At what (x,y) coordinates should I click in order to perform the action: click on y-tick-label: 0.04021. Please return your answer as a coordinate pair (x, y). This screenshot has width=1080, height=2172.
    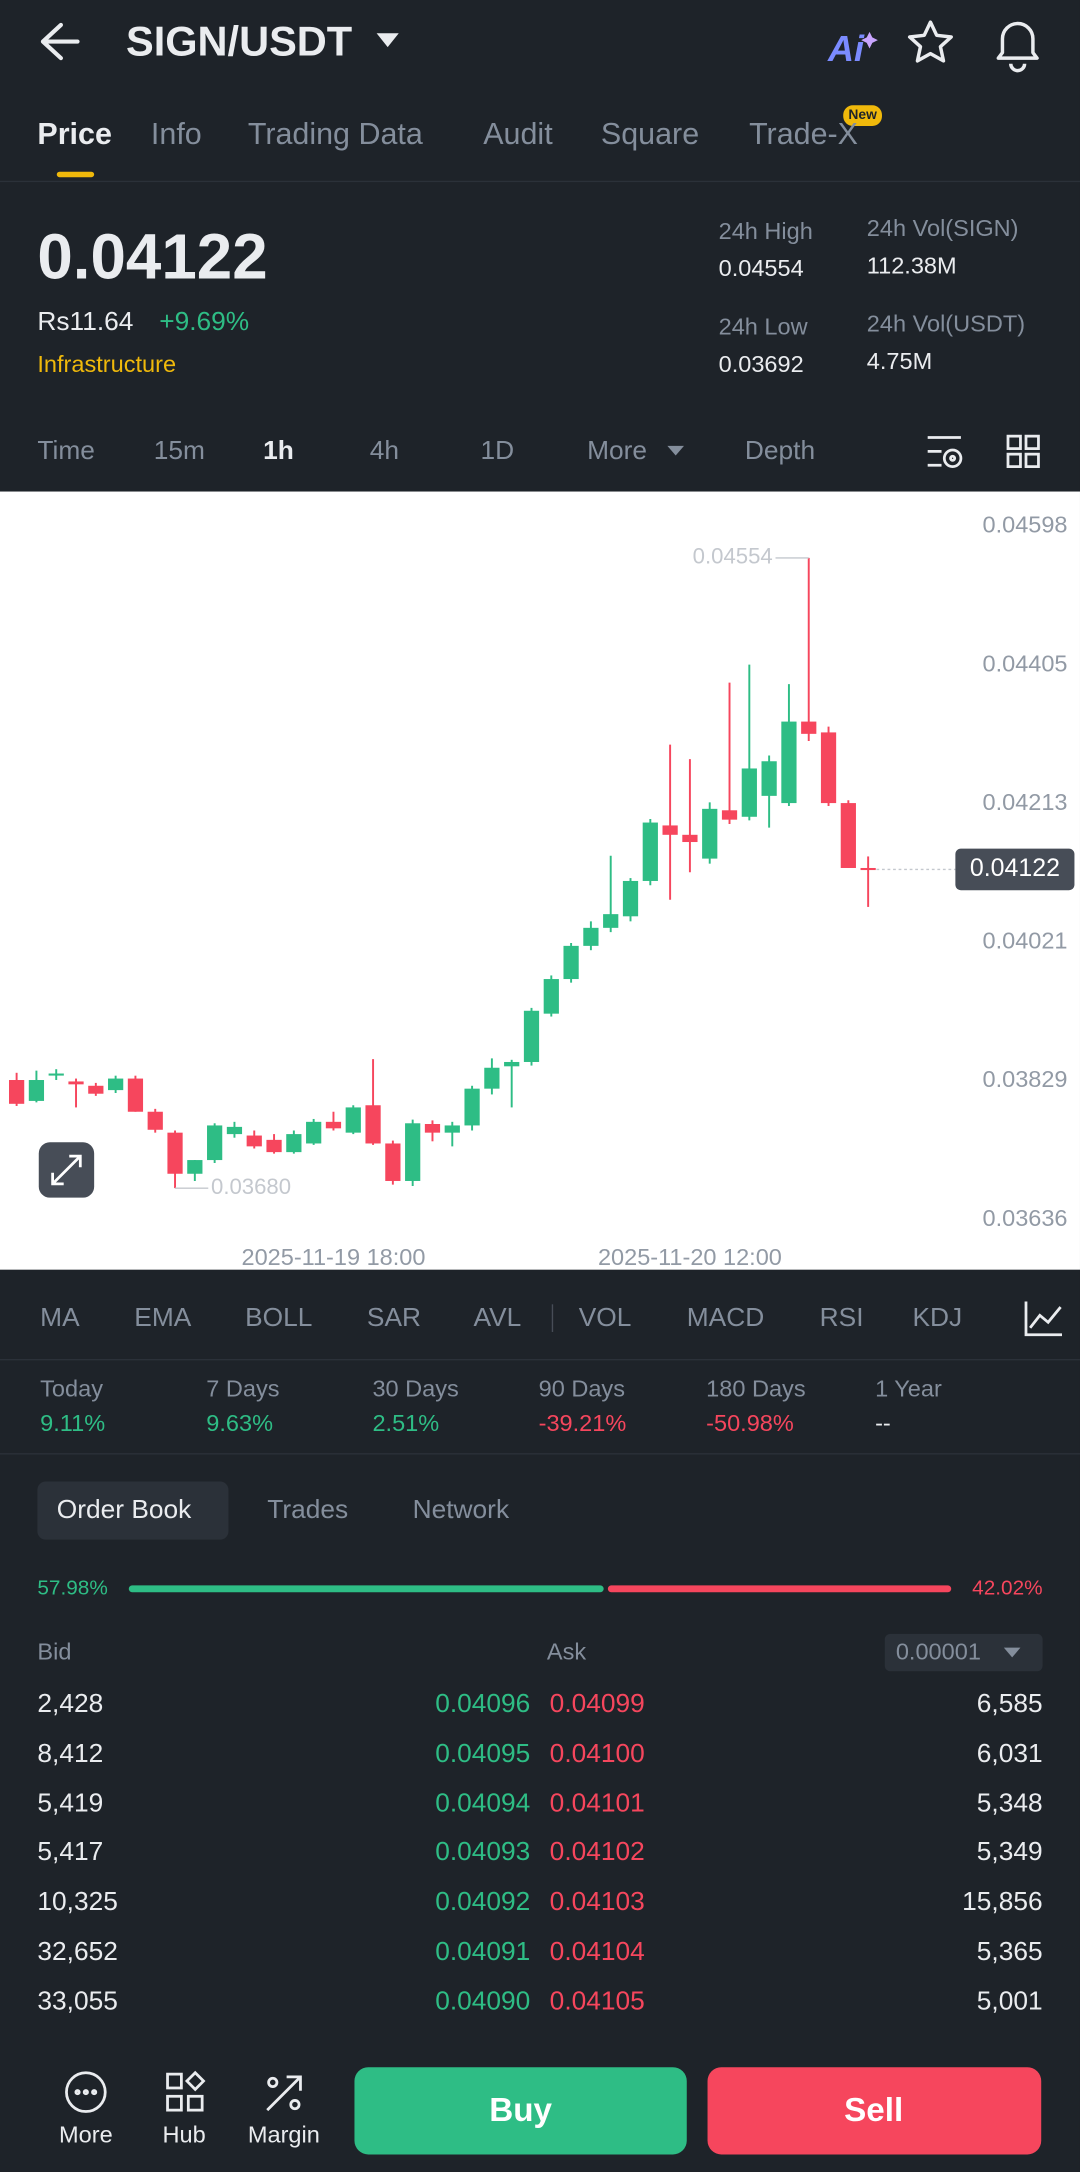
    Looking at the image, I should click on (1025, 940).